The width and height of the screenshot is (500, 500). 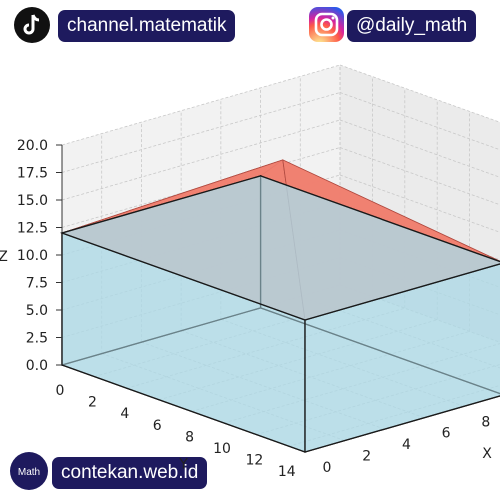 What do you see at coordinates (446, 434) in the screenshot?
I see `x-tick-label: 6` at bounding box center [446, 434].